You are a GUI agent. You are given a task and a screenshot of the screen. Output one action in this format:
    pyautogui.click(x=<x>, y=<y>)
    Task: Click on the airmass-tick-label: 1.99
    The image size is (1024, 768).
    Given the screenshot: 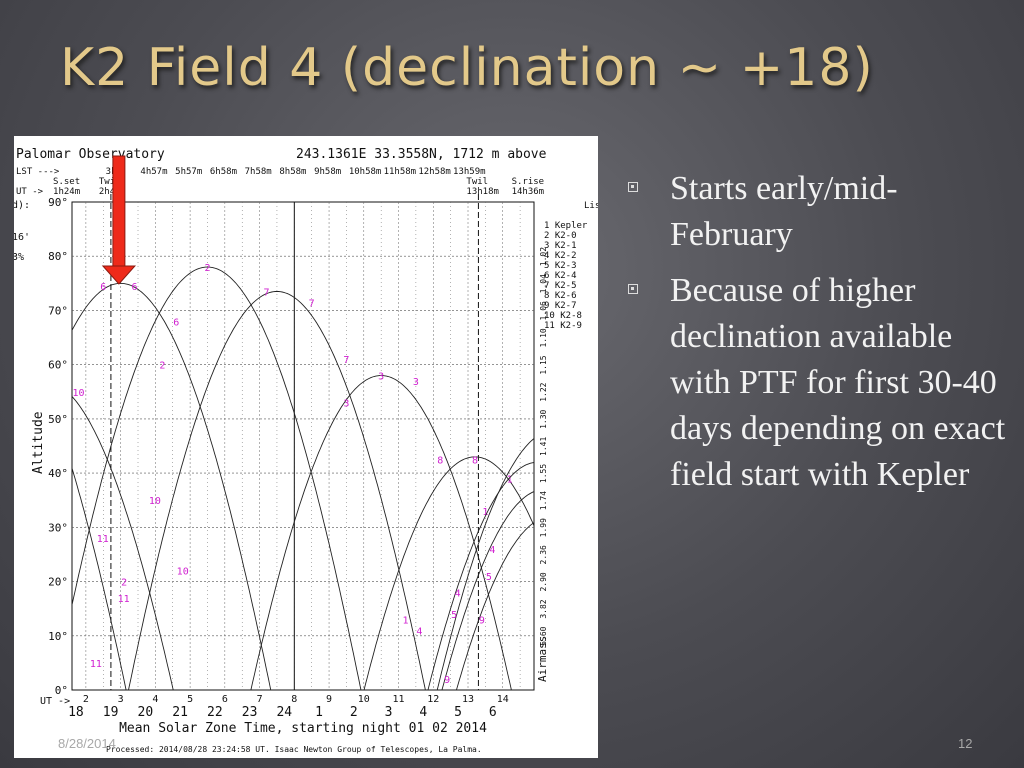 What is the action you would take?
    pyautogui.click(x=543, y=527)
    